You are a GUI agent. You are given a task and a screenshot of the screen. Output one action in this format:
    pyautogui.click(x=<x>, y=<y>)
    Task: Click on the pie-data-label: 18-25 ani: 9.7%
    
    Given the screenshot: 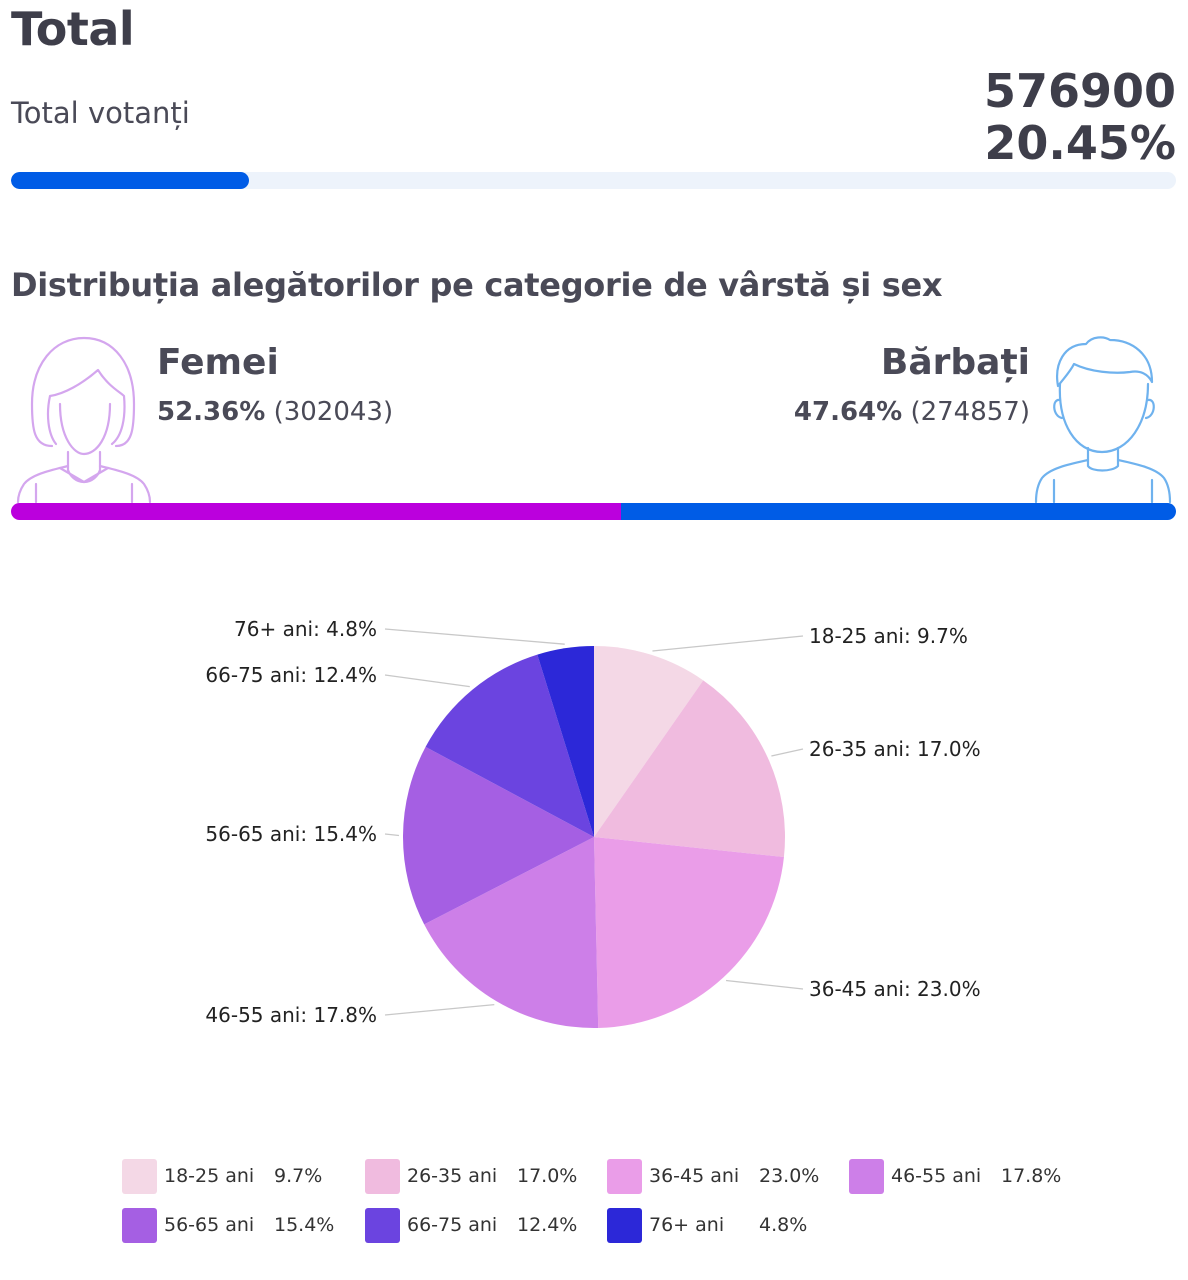 What is the action you would take?
    pyautogui.click(x=888, y=636)
    